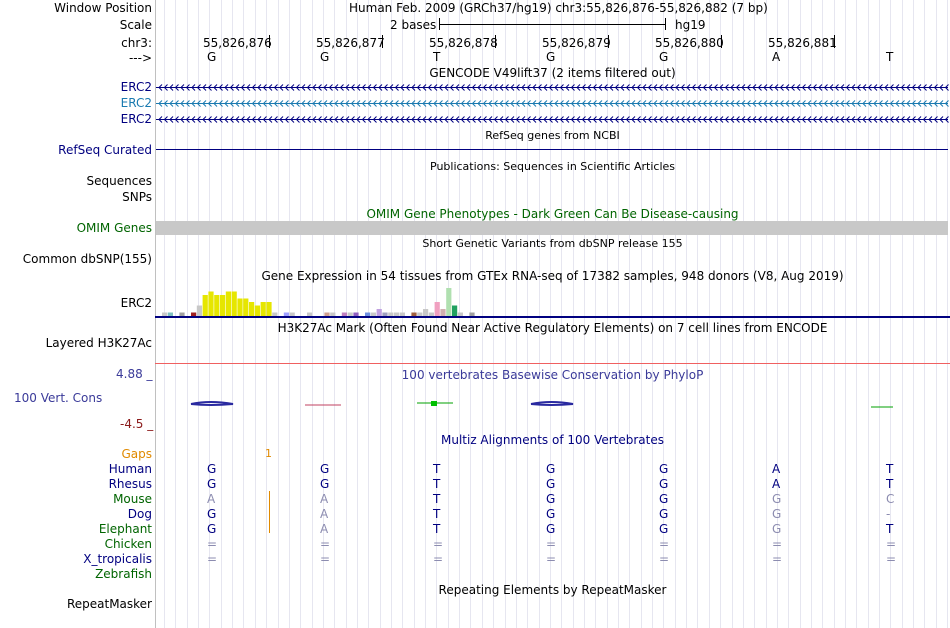 Image resolution: width=950 pixels, height=628 pixels. Describe the element at coordinates (689, 43) in the screenshot. I see `ruler-position: 55,826,880` at that location.